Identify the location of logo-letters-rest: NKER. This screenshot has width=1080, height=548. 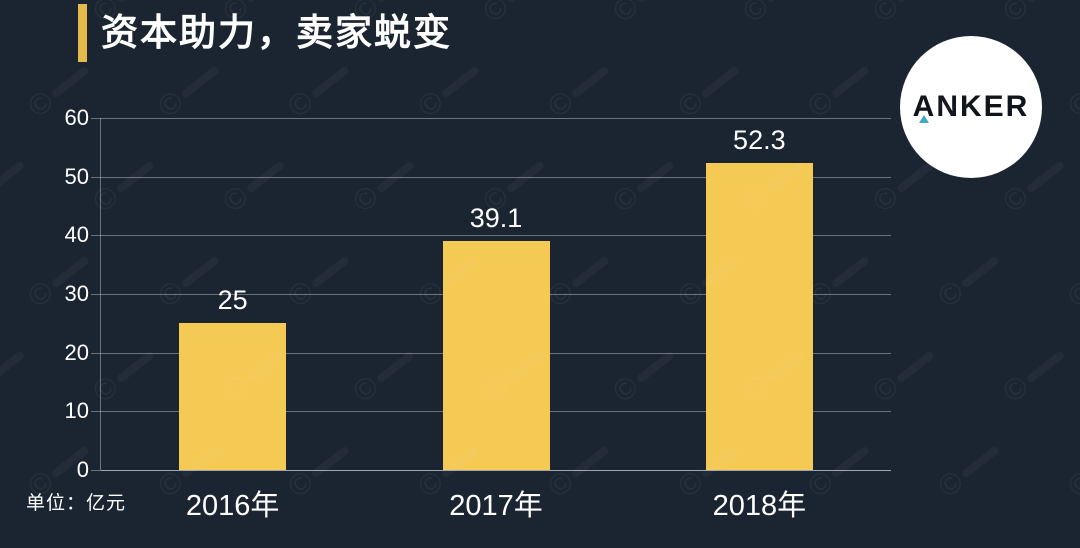
(983, 106).